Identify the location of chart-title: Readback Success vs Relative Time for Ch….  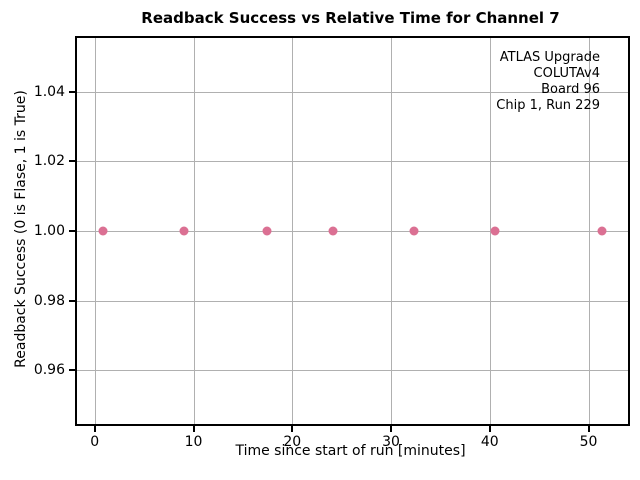
(350, 18).